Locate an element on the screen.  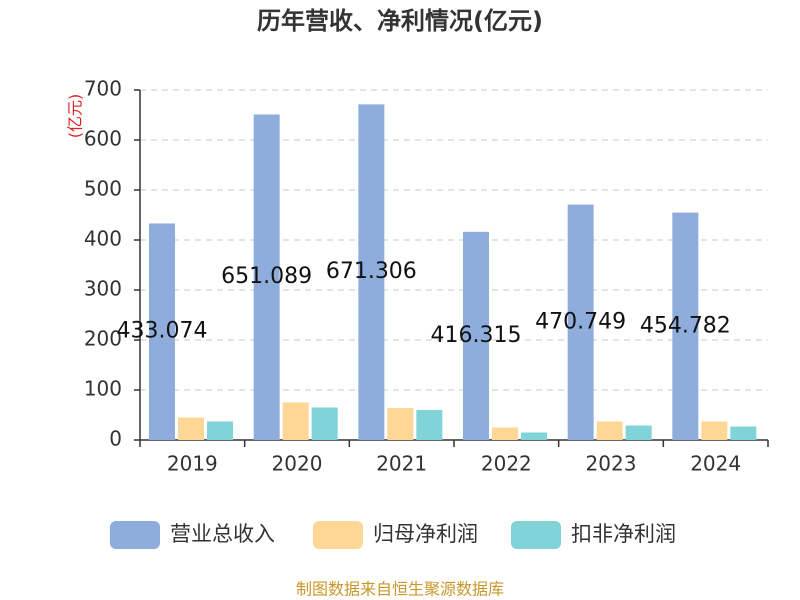
value-label: 454.782 is located at coordinates (685, 325).